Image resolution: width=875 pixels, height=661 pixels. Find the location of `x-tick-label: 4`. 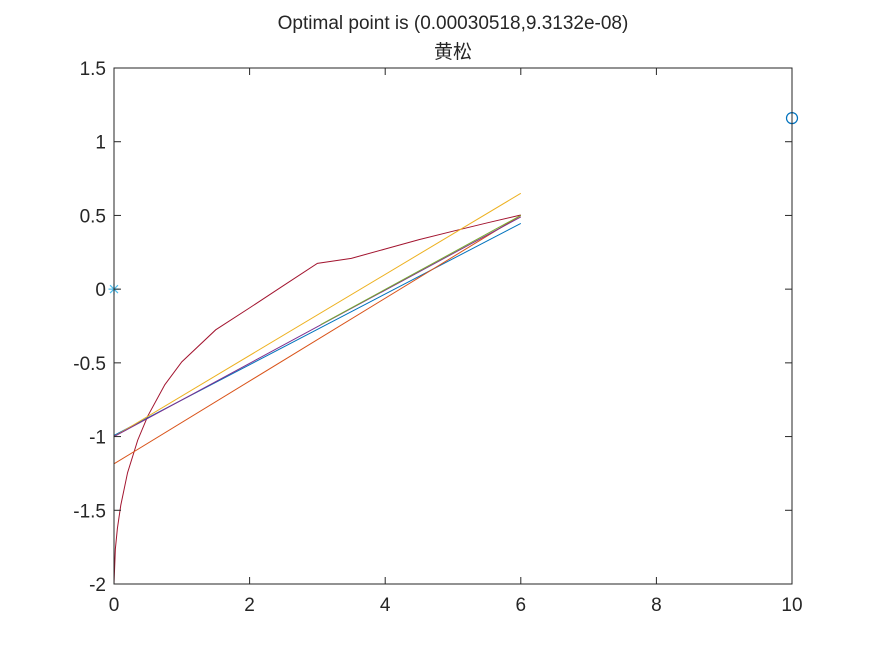

x-tick-label: 4 is located at coordinates (385, 605).